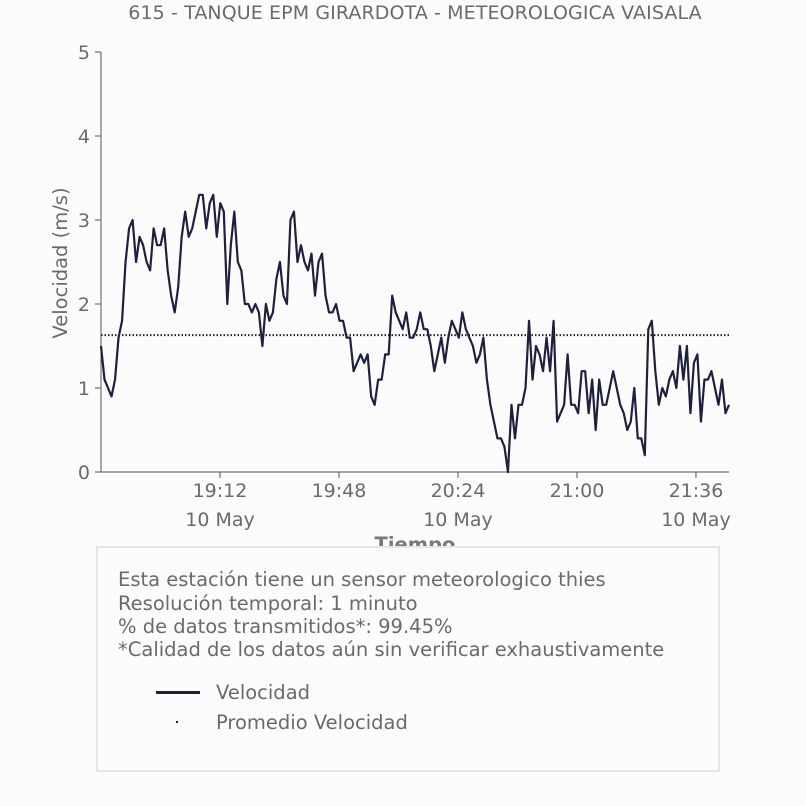 This screenshot has height=806, width=806. What do you see at coordinates (84, 137) in the screenshot?
I see `y-tick-label: 4` at bounding box center [84, 137].